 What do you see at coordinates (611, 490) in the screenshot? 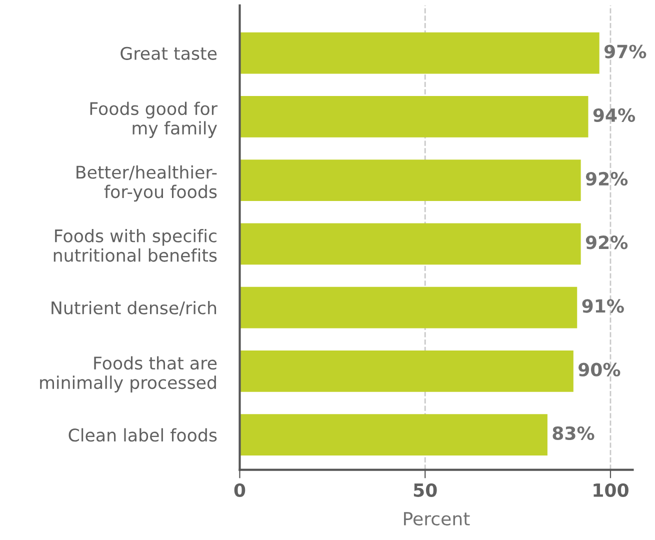
I see `x-tick-label: 100` at bounding box center [611, 490].